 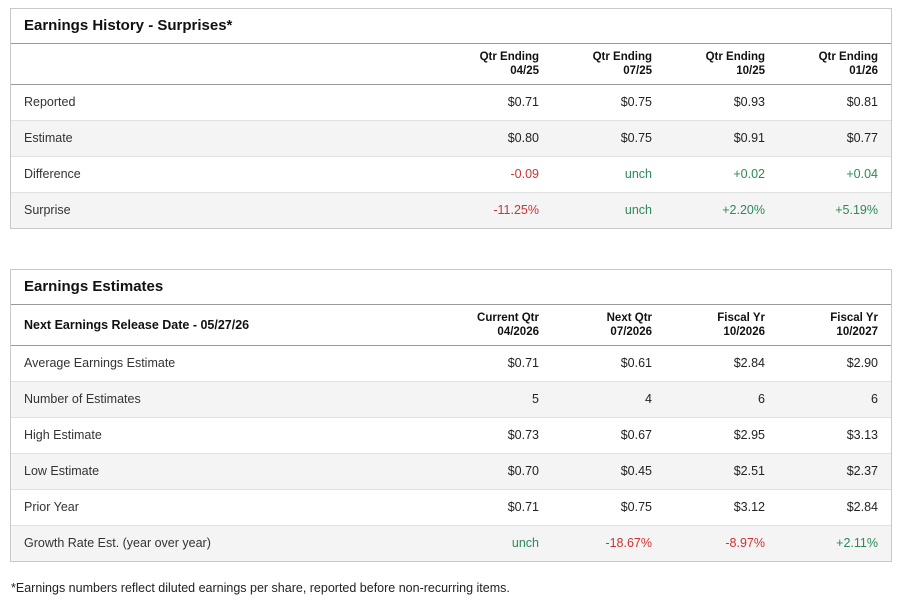 What do you see at coordinates (721, 435) in the screenshot?
I see `cell-value: $2.95` at bounding box center [721, 435].